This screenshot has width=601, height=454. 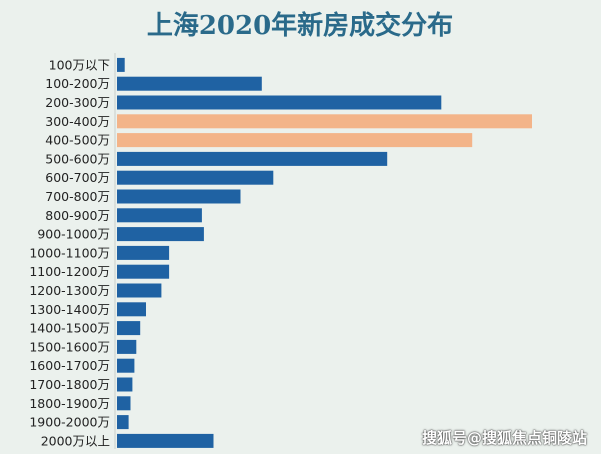 What do you see at coordinates (77, 158) in the screenshot?
I see `category-label-5: 500-600万` at bounding box center [77, 158].